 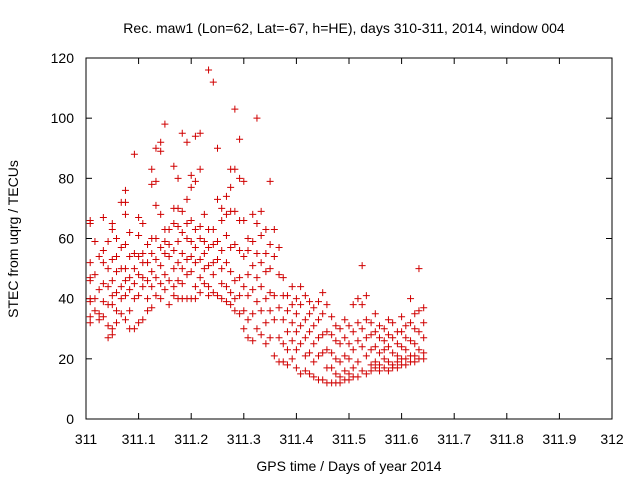 I want to click on x-tick-label: 311.5, so click(x=349, y=439).